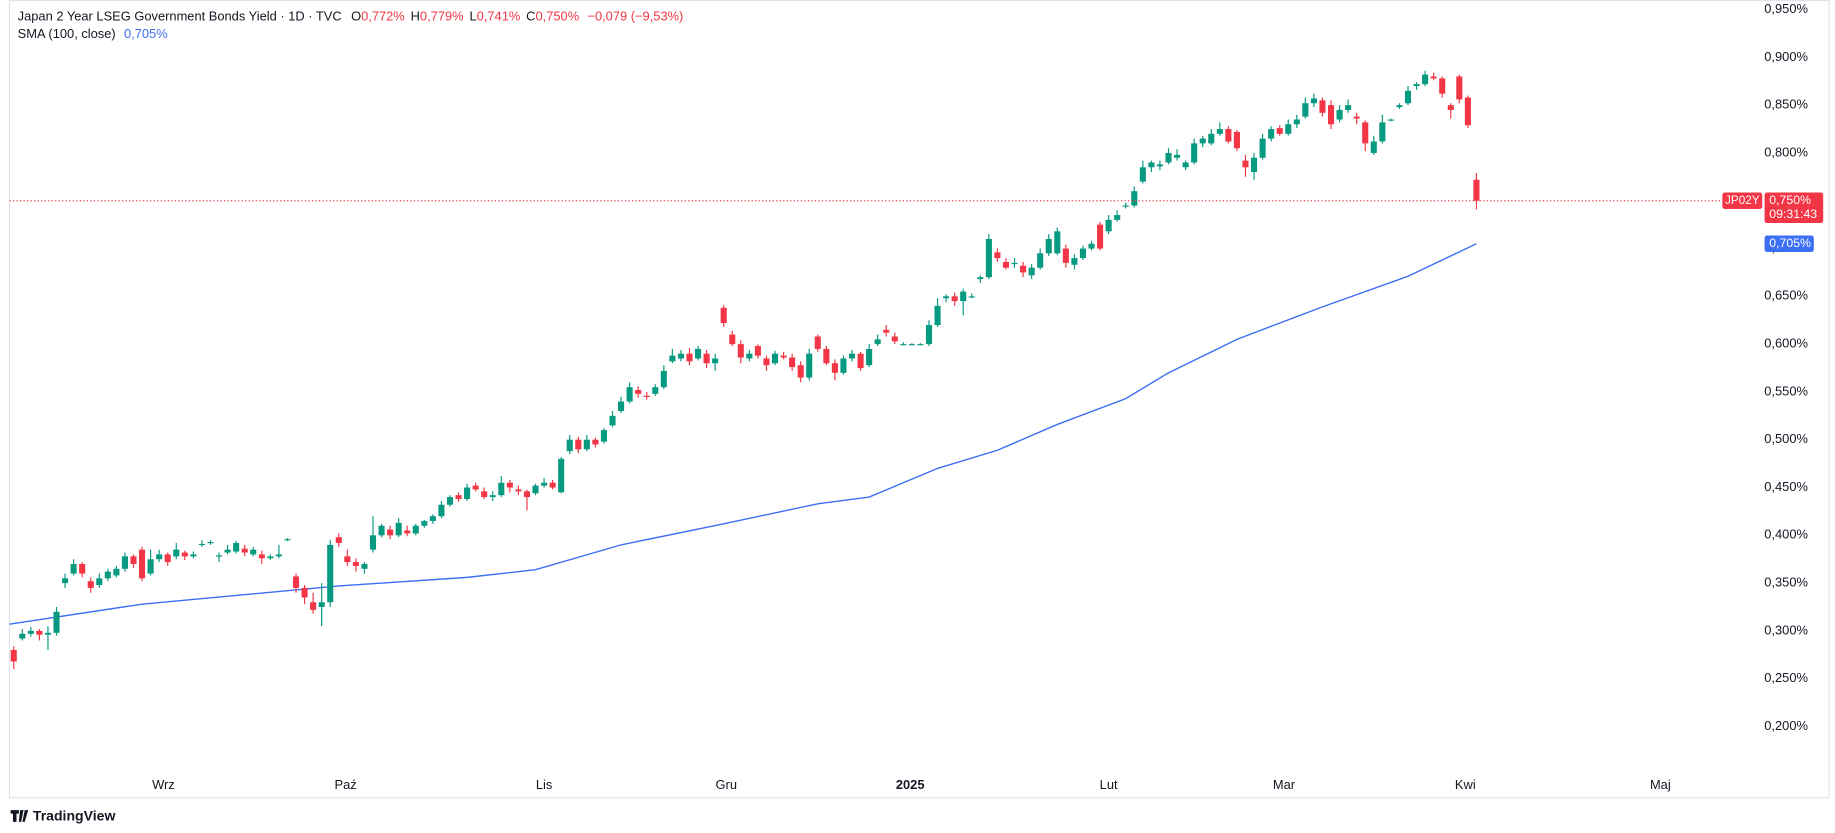 The height and width of the screenshot is (833, 1835). I want to click on indicator-line: SMA (100, close) 0,705%, so click(93, 34).